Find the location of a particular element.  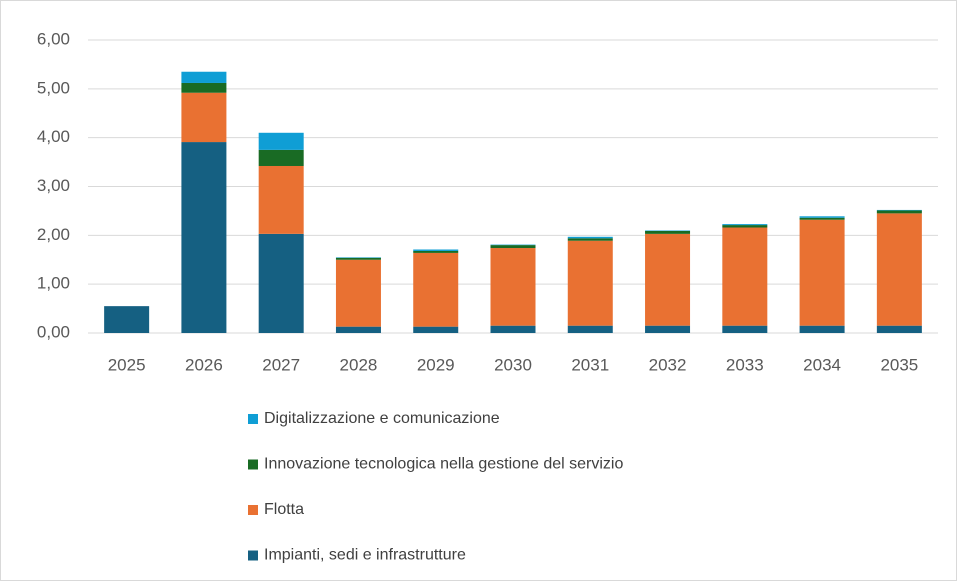

x-tick-label: 2029 is located at coordinates (436, 364).